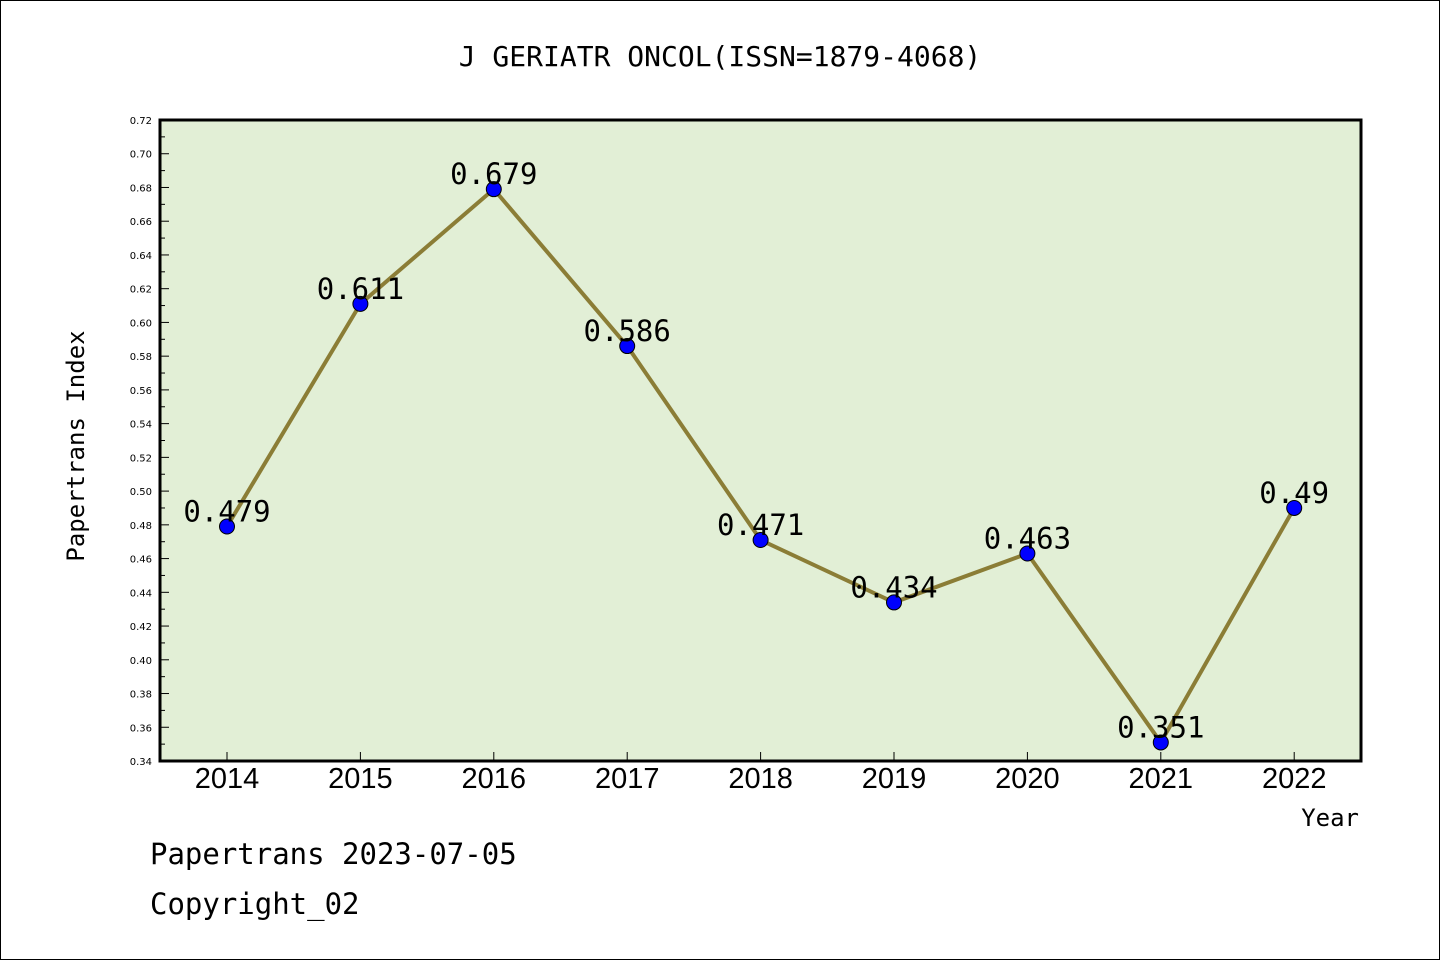 Image resolution: width=1440 pixels, height=960 pixels. Describe the element at coordinates (255, 904) in the screenshot. I see `footer-copyright: Copyright_02` at that location.